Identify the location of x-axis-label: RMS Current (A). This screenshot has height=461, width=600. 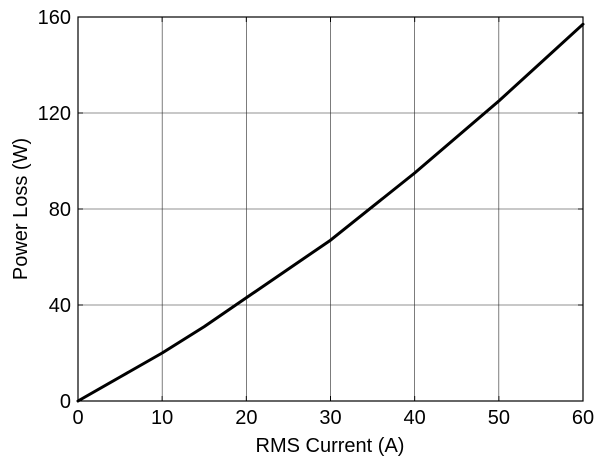
(330, 446).